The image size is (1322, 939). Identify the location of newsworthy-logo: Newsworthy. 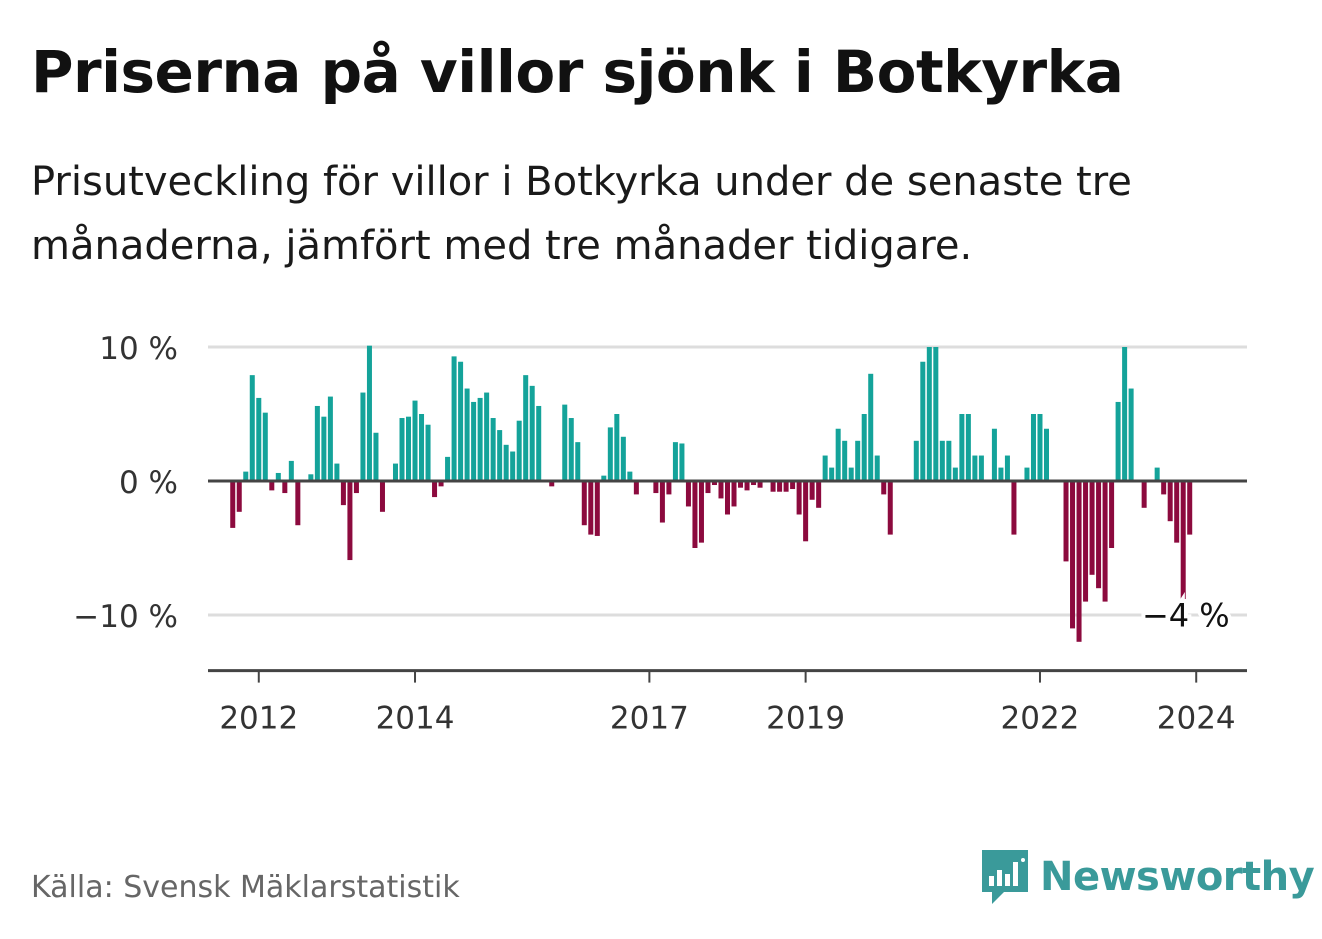
(1147, 877).